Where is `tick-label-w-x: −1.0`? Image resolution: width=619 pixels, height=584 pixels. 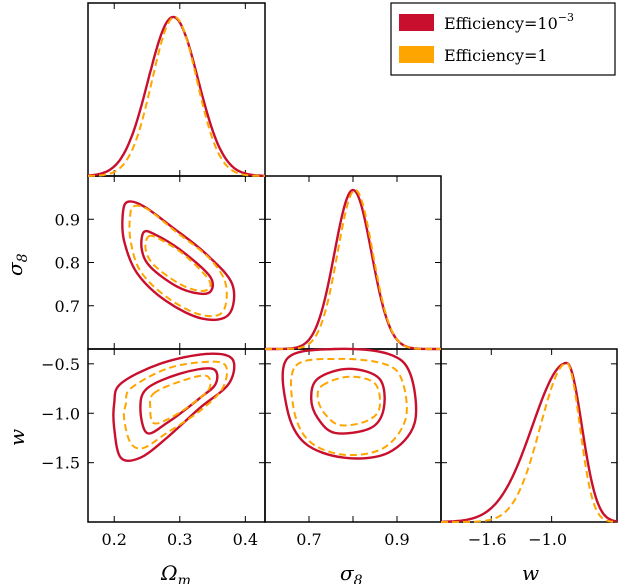 tick-label-w-x: −1.0 is located at coordinates (547, 539).